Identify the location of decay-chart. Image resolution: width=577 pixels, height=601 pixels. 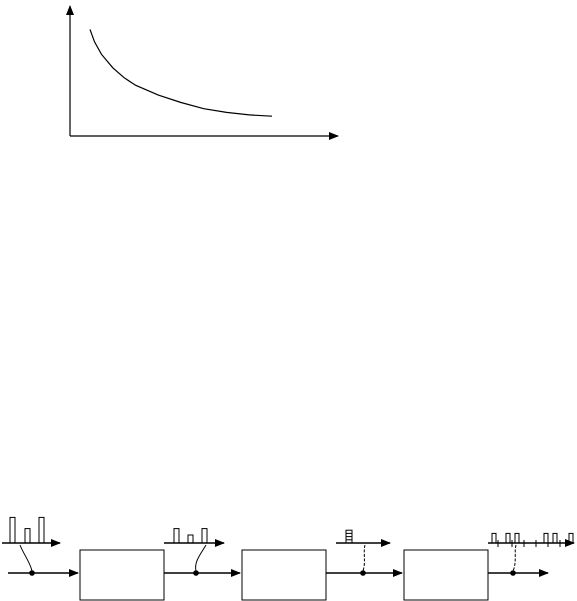
(202, 72).